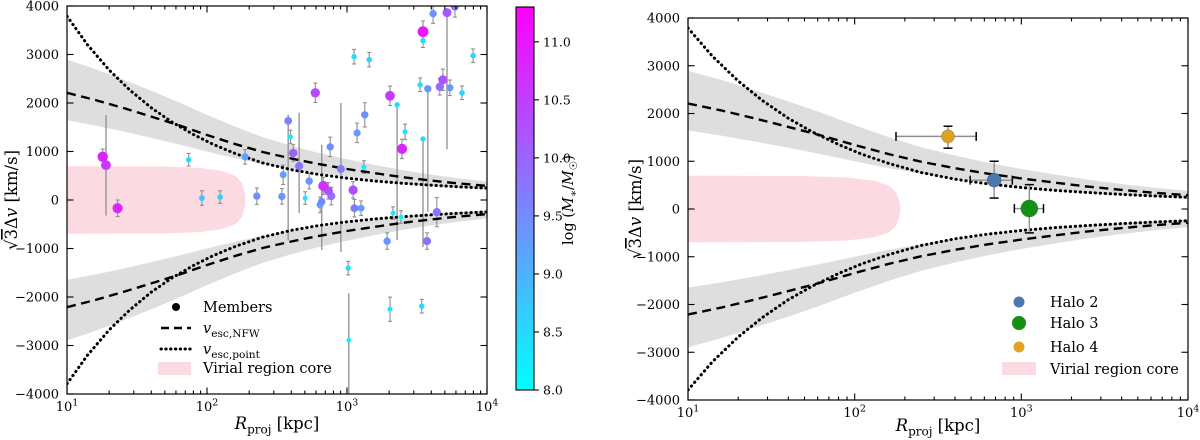 Image resolution: width=1200 pixels, height=440 pixels. I want to click on y-tick-label: −2000, so click(658, 305).